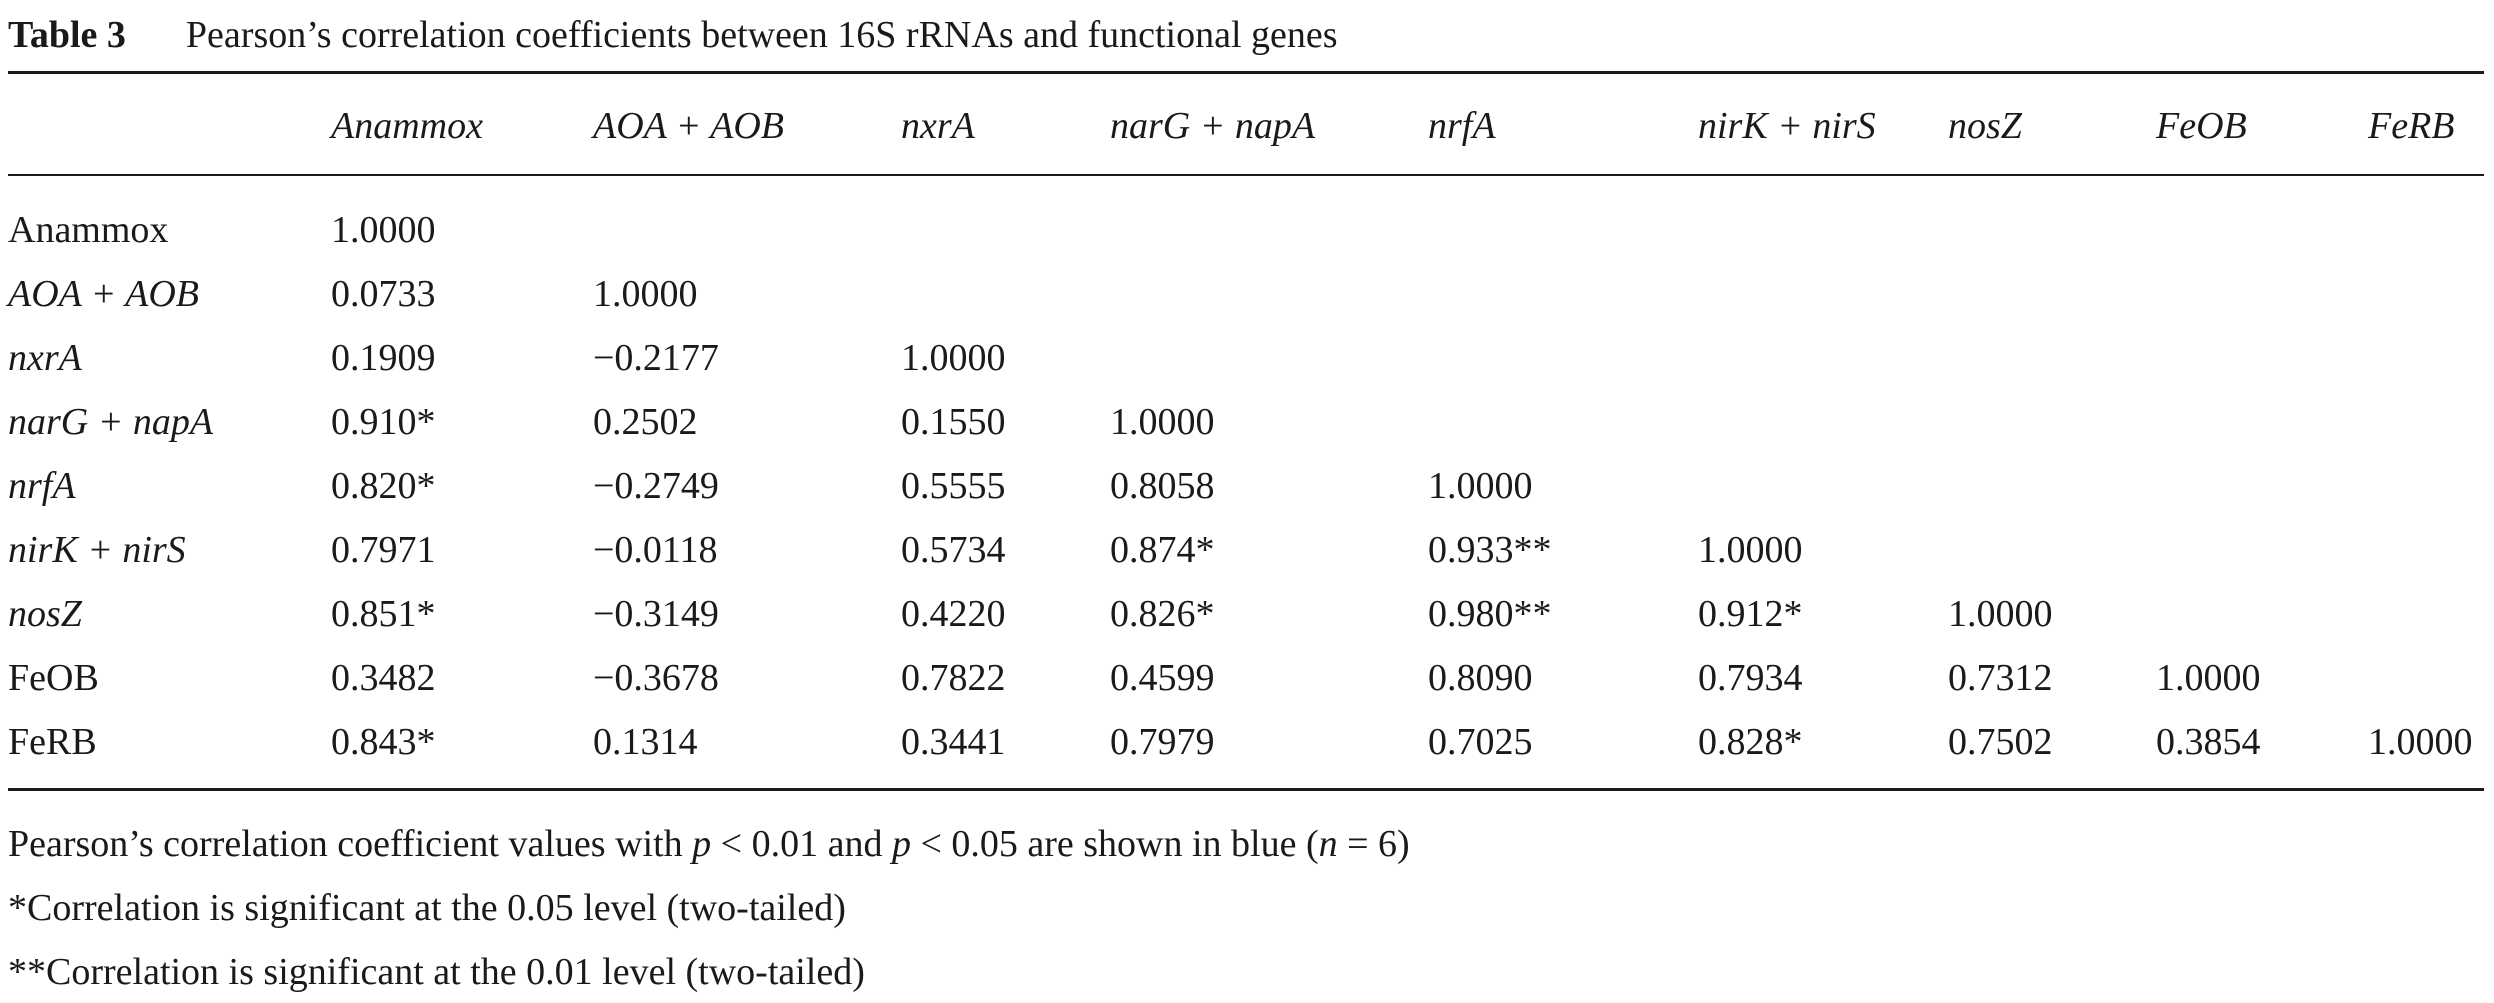  I want to click on table-cell: 0.3854, so click(2208, 742).